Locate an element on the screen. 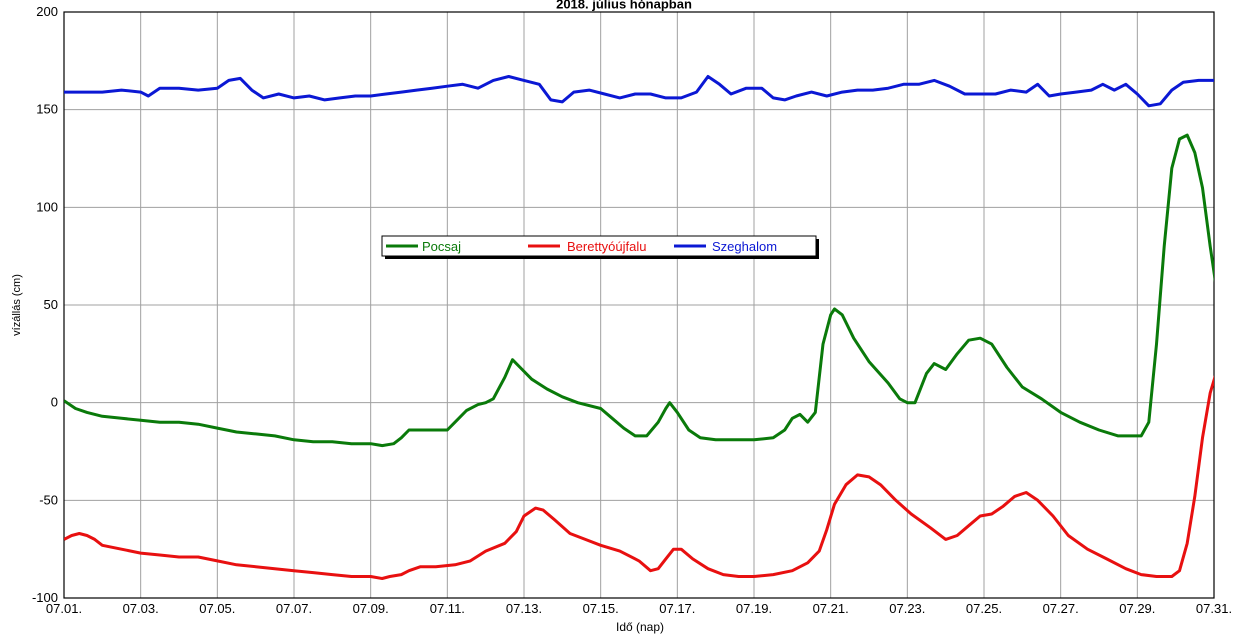 This screenshot has width=1248, height=634. legend-box is located at coordinates (599, 246).